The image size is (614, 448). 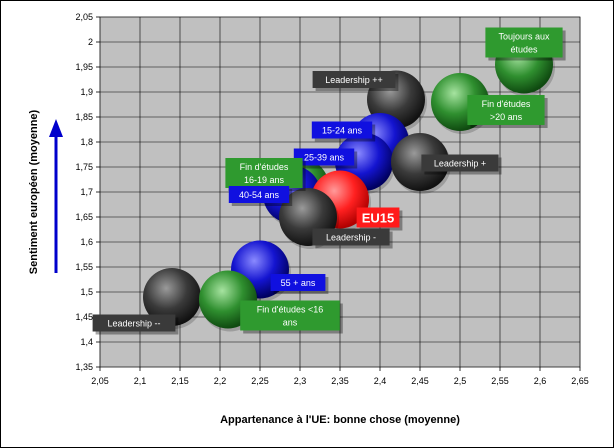 I want to click on label-2: Fin d'études >20 ans, so click(x=507, y=111).